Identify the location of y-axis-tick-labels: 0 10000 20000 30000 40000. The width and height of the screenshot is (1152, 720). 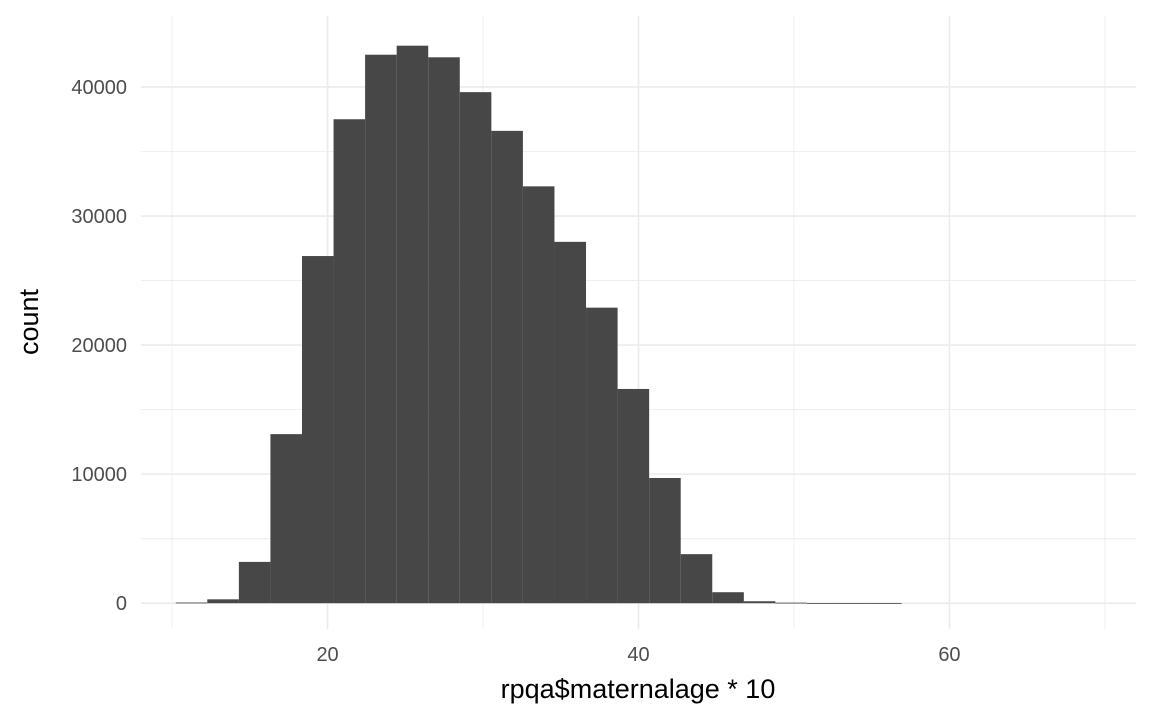
(99, 346).